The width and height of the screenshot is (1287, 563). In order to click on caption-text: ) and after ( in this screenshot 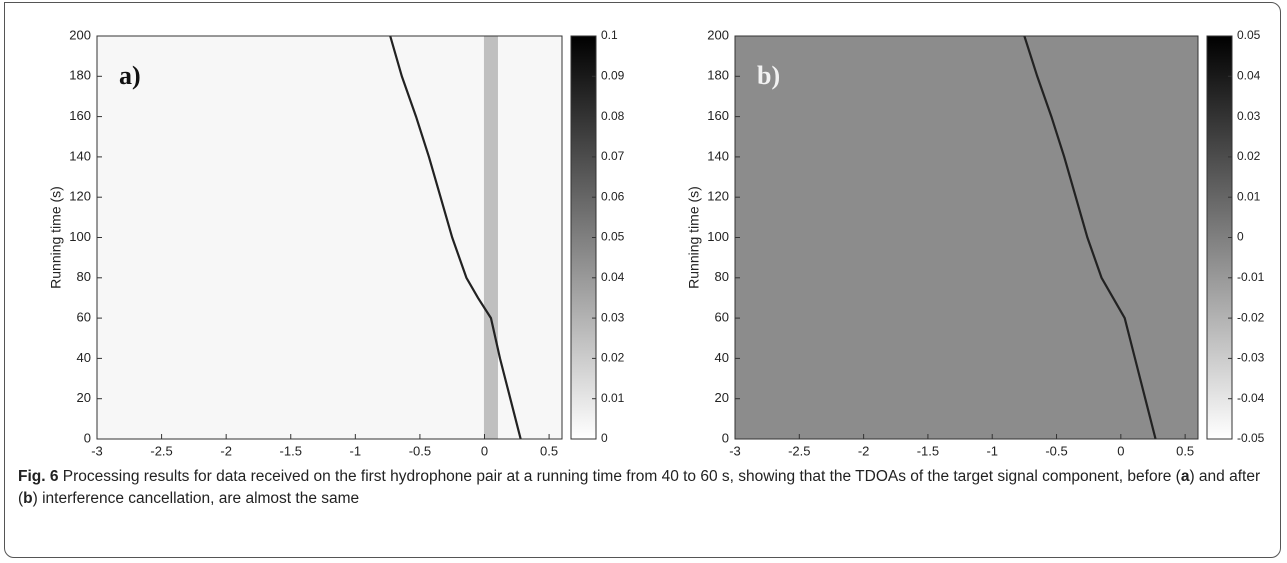, I will do `click(639, 487)`.